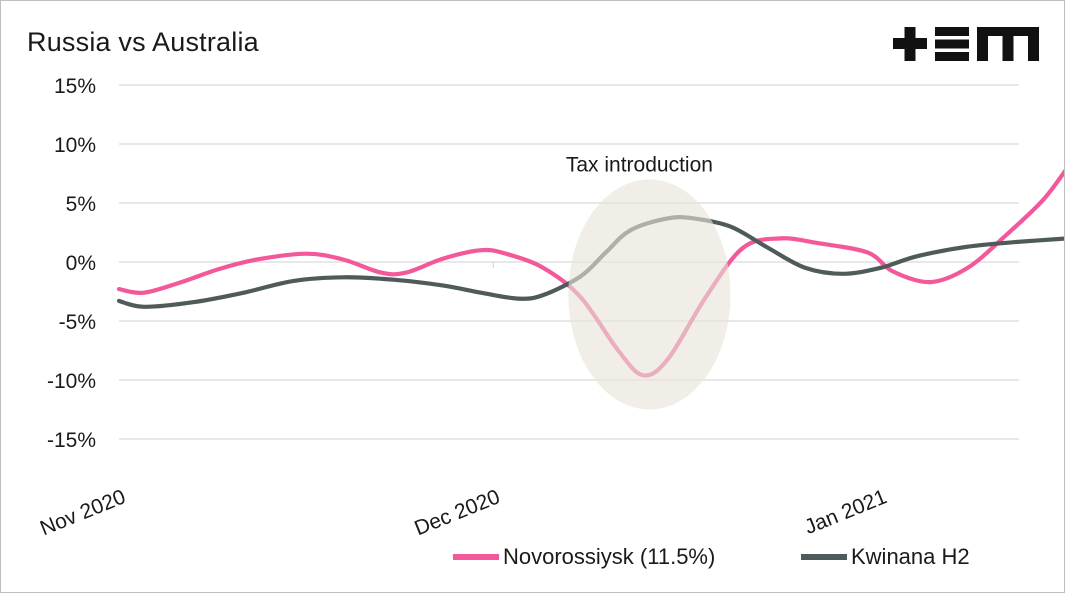 This screenshot has width=1065, height=593. What do you see at coordinates (71, 440) in the screenshot?
I see `y-tick-label: -15%` at bounding box center [71, 440].